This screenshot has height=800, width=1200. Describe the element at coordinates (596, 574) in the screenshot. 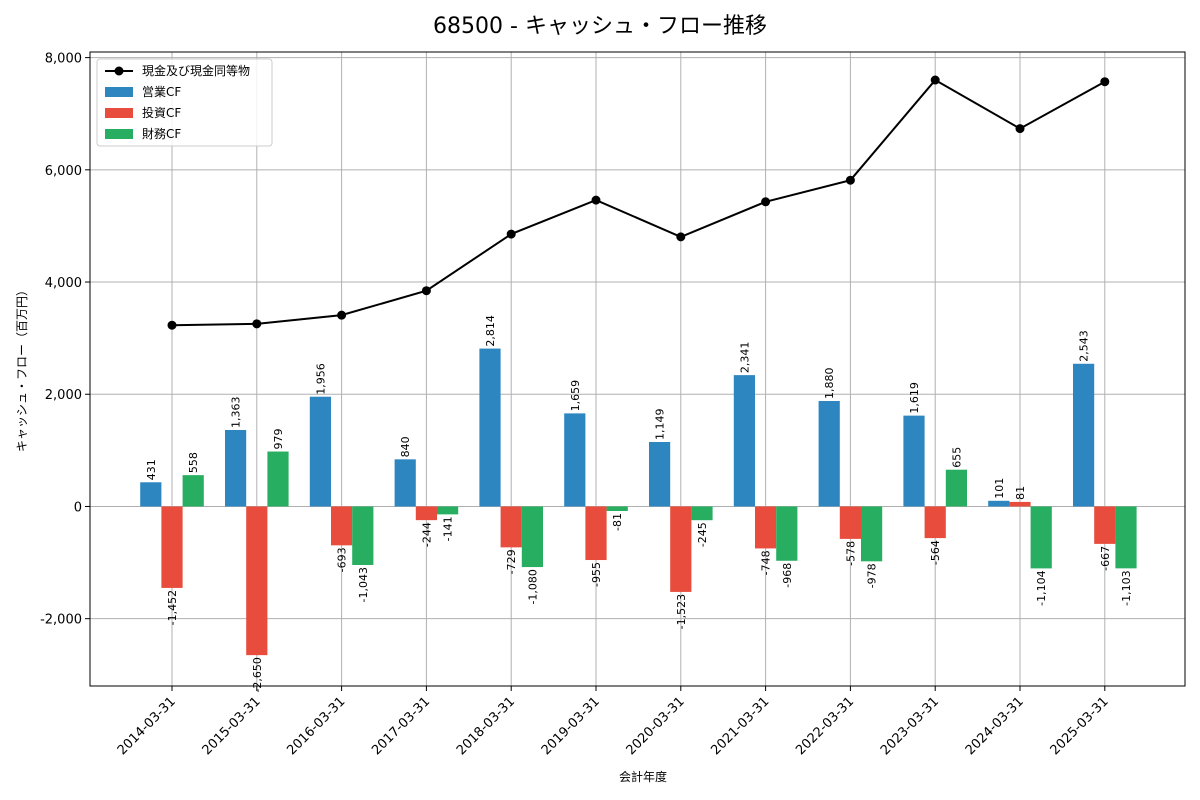

I see `bar-value-label: -955` at that location.